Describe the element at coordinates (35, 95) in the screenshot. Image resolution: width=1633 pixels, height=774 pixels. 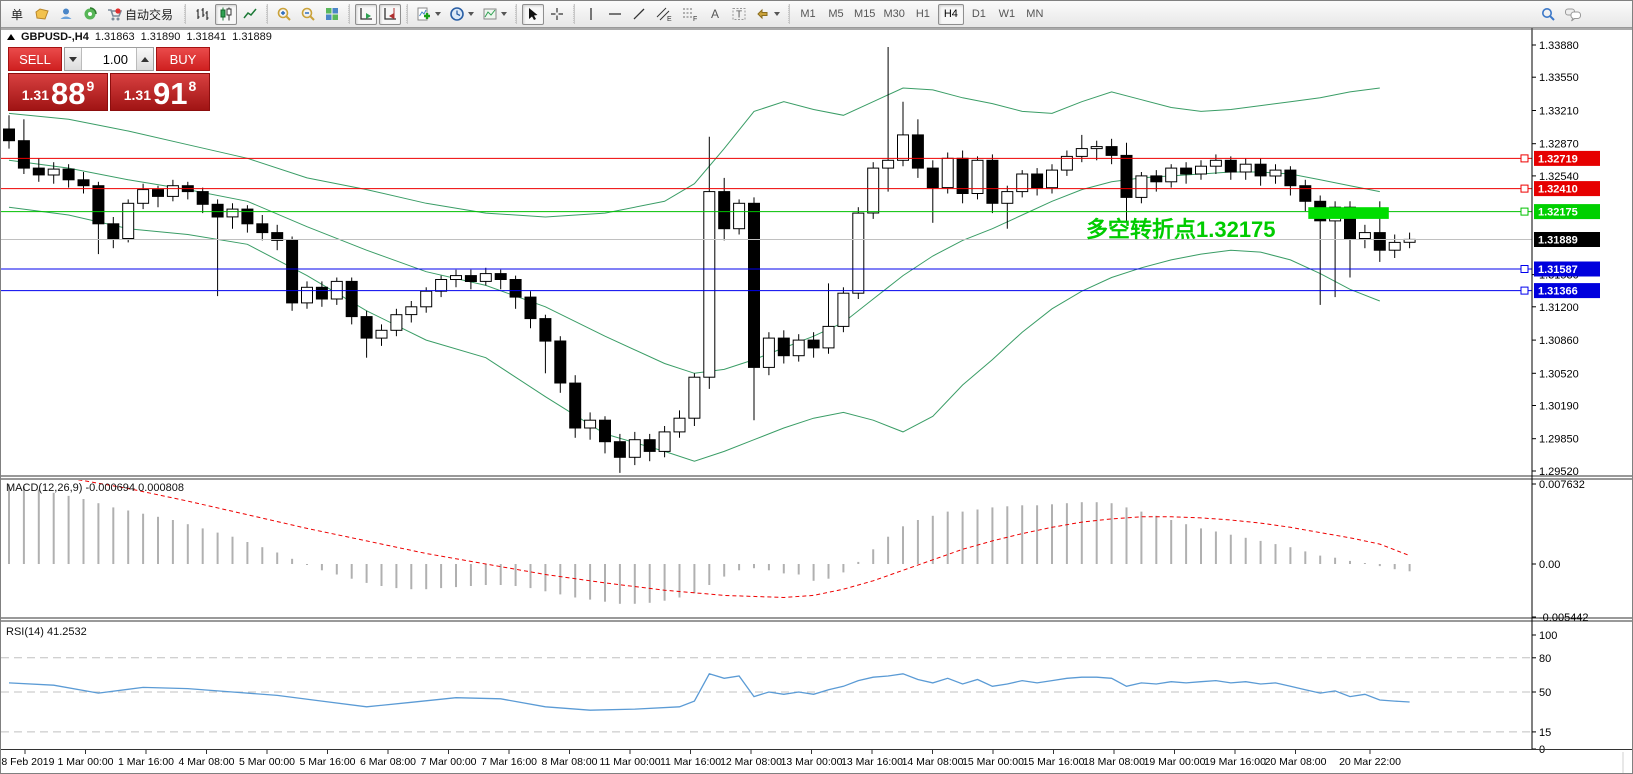
I see `sell-price-prefix: 1.31` at that location.